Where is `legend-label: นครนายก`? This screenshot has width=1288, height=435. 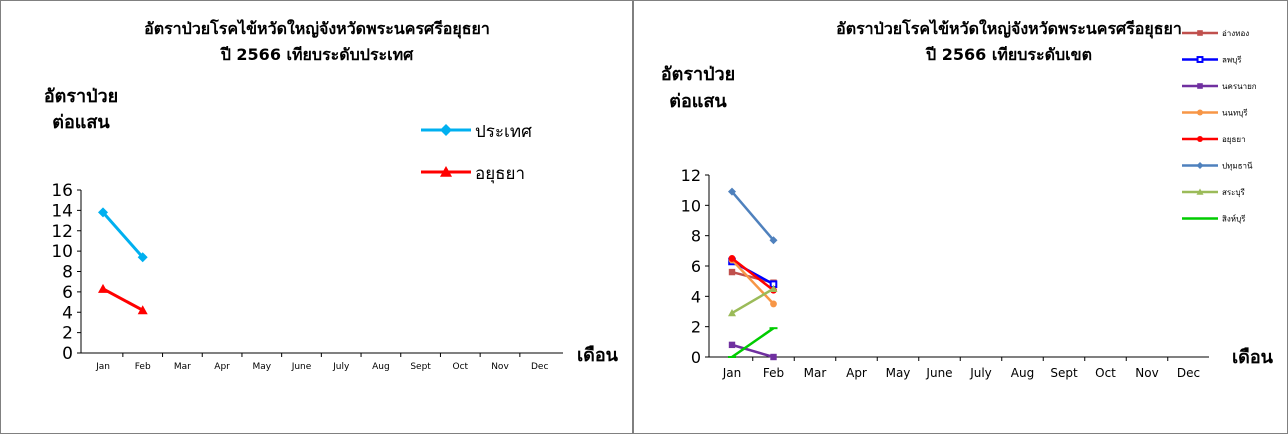
legend-label: นครนายก is located at coordinates (1239, 86).